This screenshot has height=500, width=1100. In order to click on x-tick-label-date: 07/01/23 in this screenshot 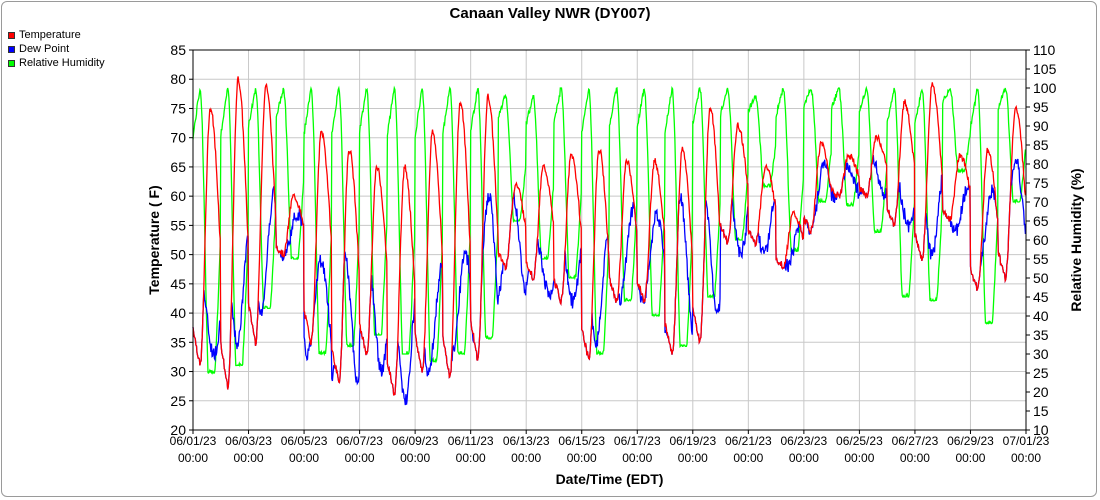, I will do `click(1026, 441)`.